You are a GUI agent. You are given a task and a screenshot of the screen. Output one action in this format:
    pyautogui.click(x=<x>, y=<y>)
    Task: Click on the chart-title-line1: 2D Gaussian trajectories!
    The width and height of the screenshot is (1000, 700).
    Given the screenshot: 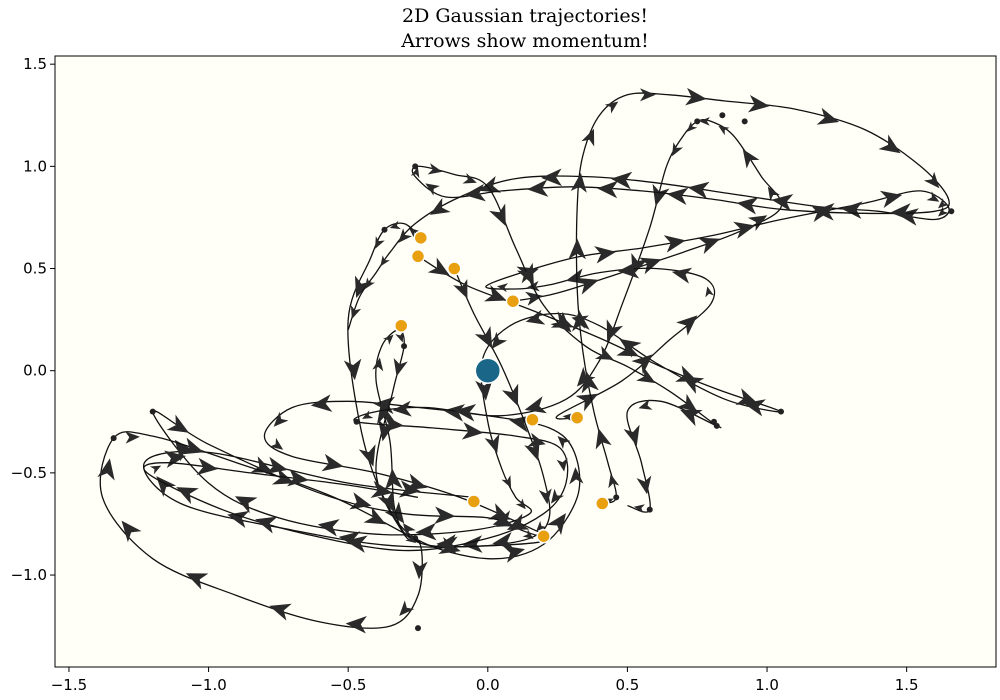 What is the action you would take?
    pyautogui.click(x=525, y=16)
    